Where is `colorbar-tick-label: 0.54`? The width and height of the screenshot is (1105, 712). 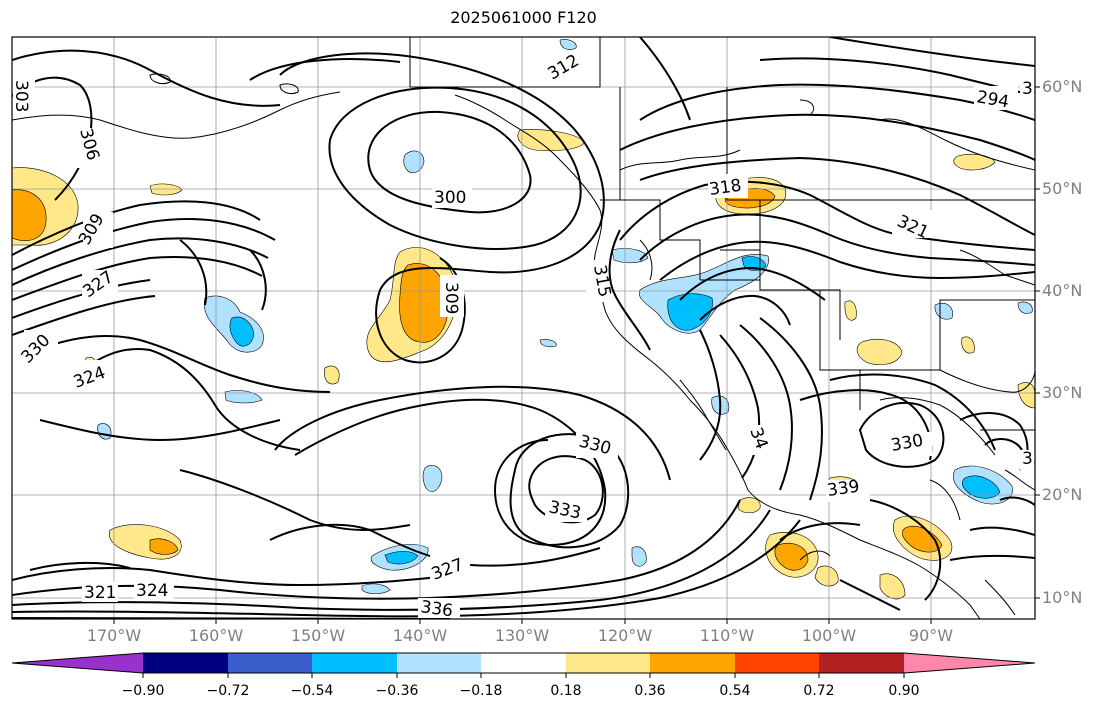
colorbar-tick-label: 0.54 is located at coordinates (735, 691).